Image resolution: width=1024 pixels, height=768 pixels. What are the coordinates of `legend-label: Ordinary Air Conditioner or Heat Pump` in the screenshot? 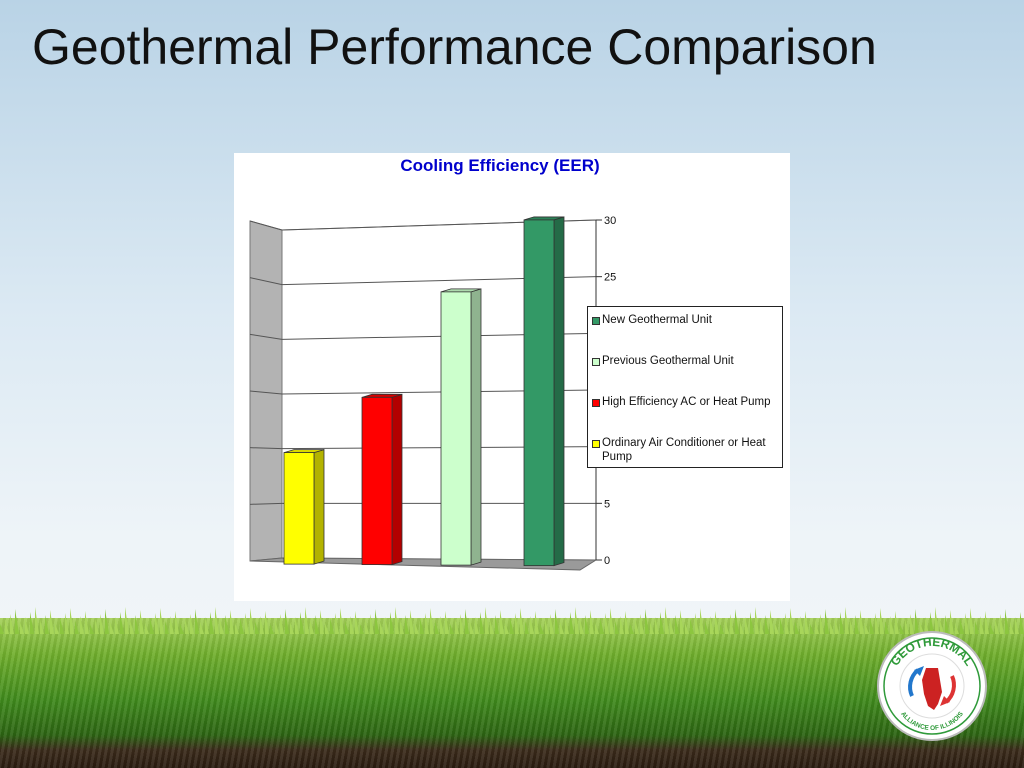 It's located at (684, 450).